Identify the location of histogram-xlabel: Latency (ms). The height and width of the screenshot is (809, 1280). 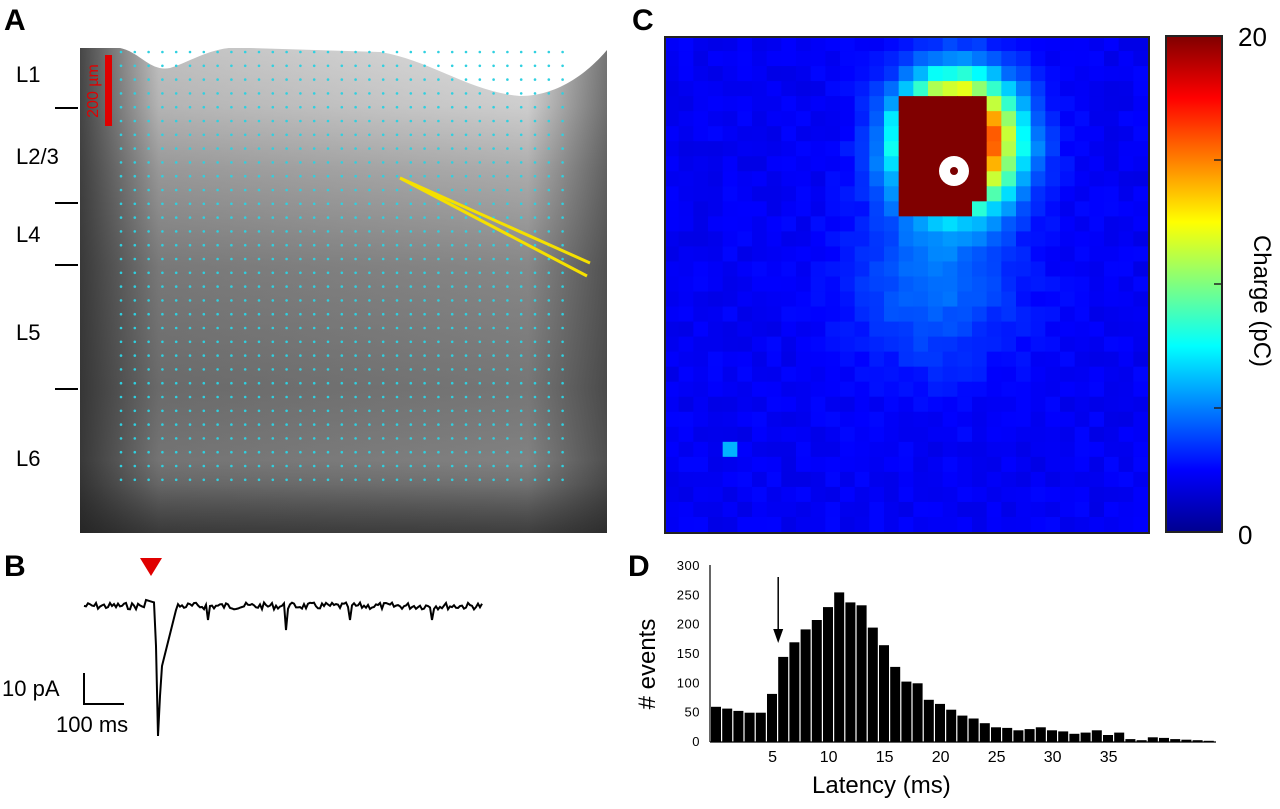
(881, 785).